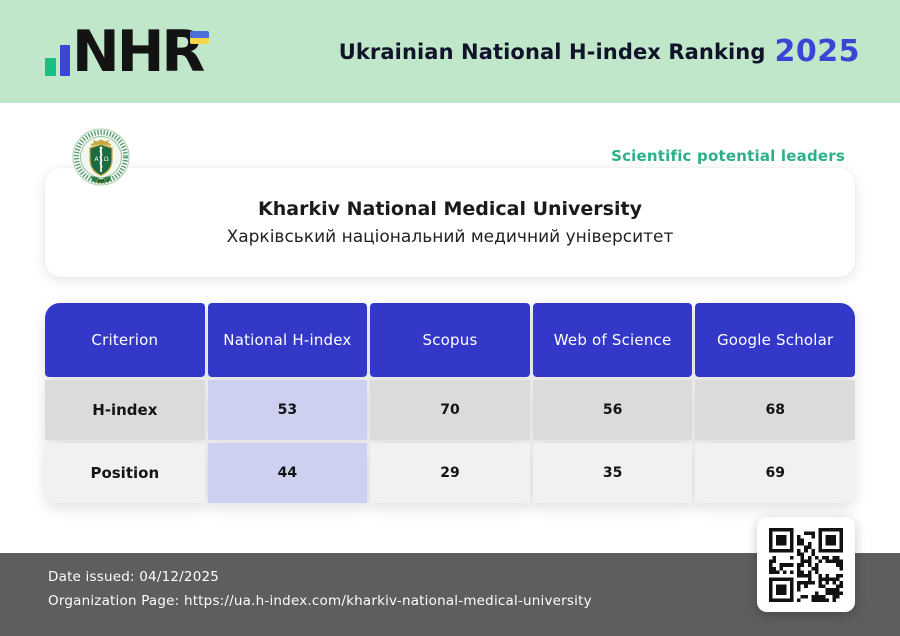  I want to click on date-issued-line: Date issued: 04/12/2025, so click(133, 577).